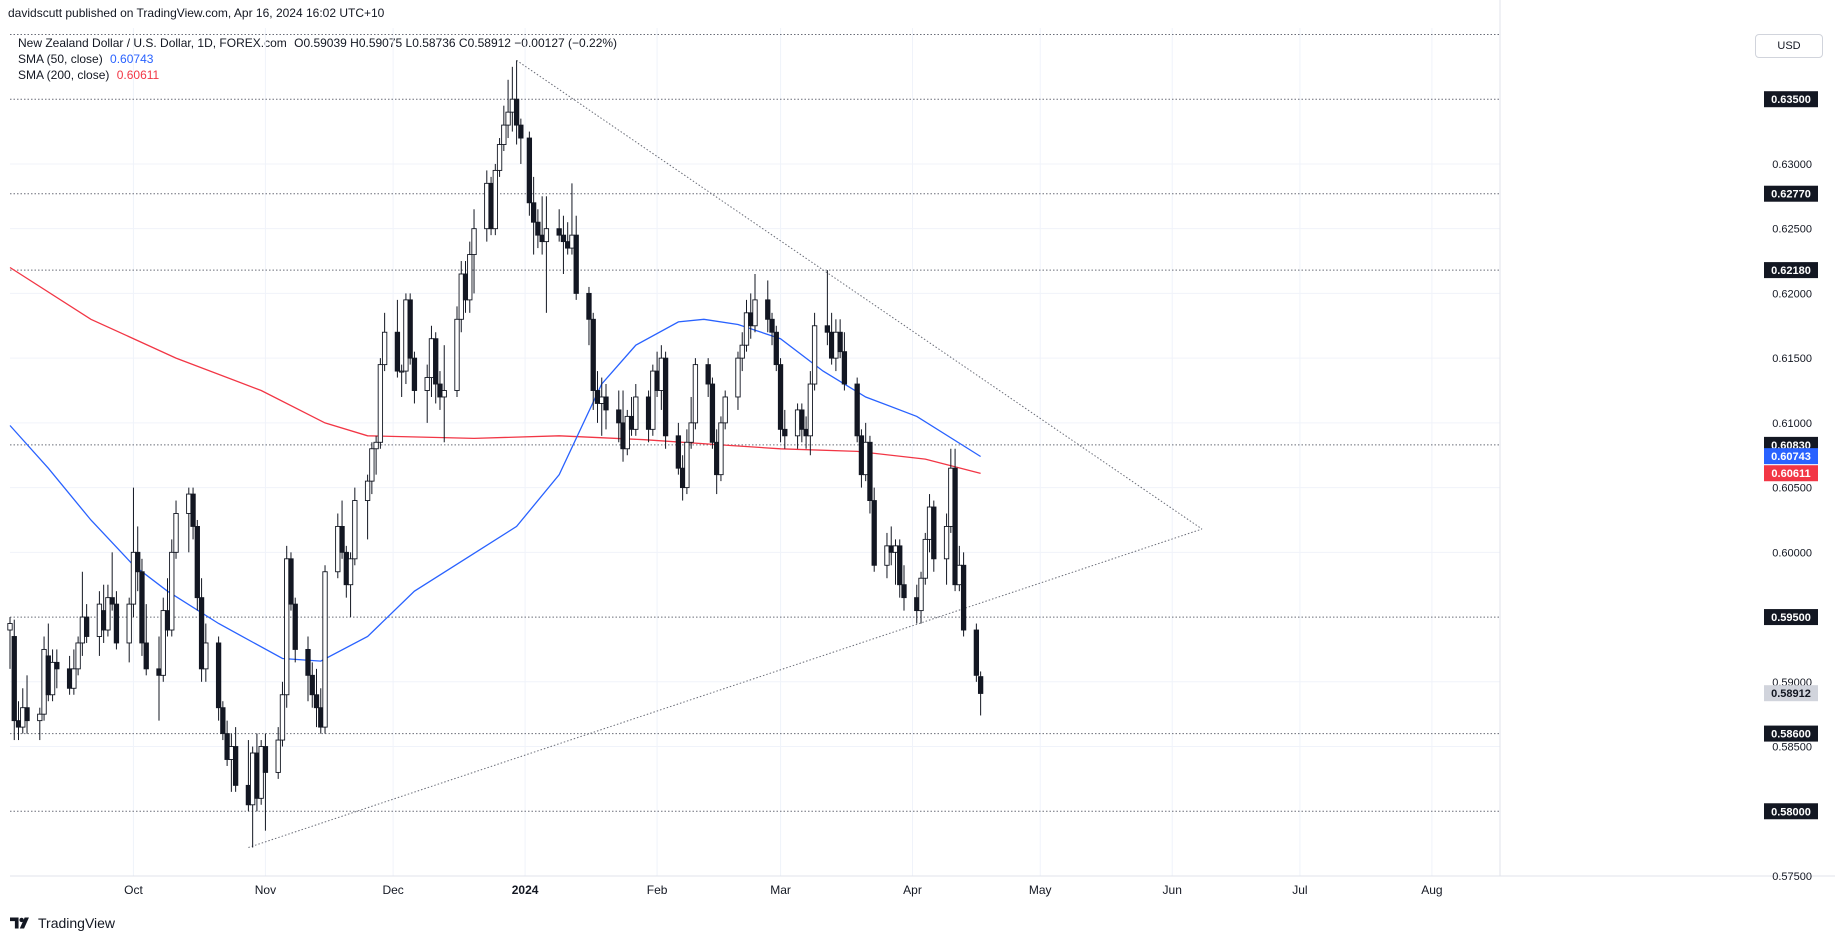 The image size is (1835, 939). Describe the element at coordinates (1791, 100) in the screenshot. I see `level-label: 0.63500` at that location.